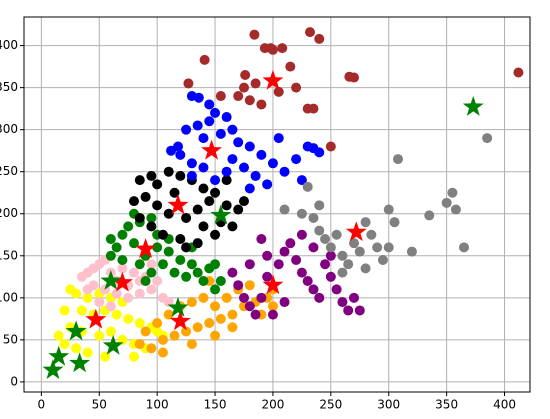 Image resolution: width=550 pixels, height=419 pixels. Describe the element at coordinates (330, 405) in the screenshot. I see `x-tick-label: 250` at that location.